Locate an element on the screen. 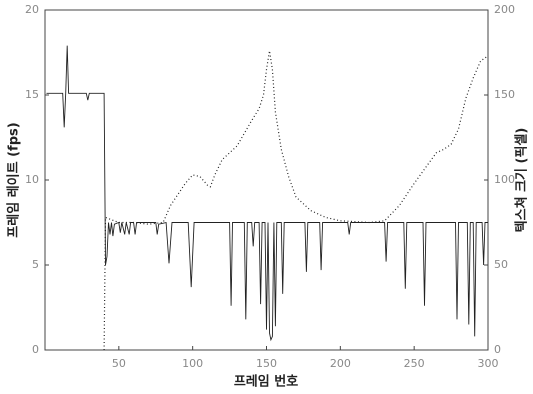 This screenshot has height=394, width=533. x-axis-title: 프레임 번호 is located at coordinates (266, 382).